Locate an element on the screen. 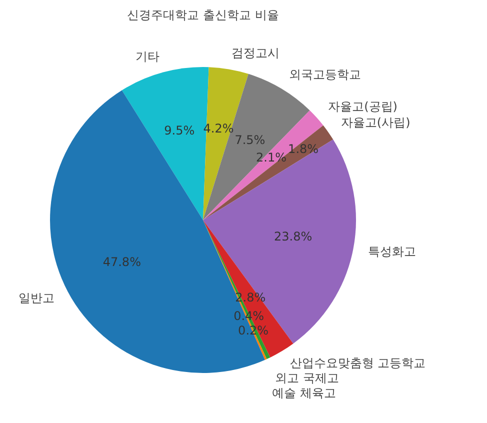 The image size is (487, 423). data-label: 0.2% is located at coordinates (253, 331).